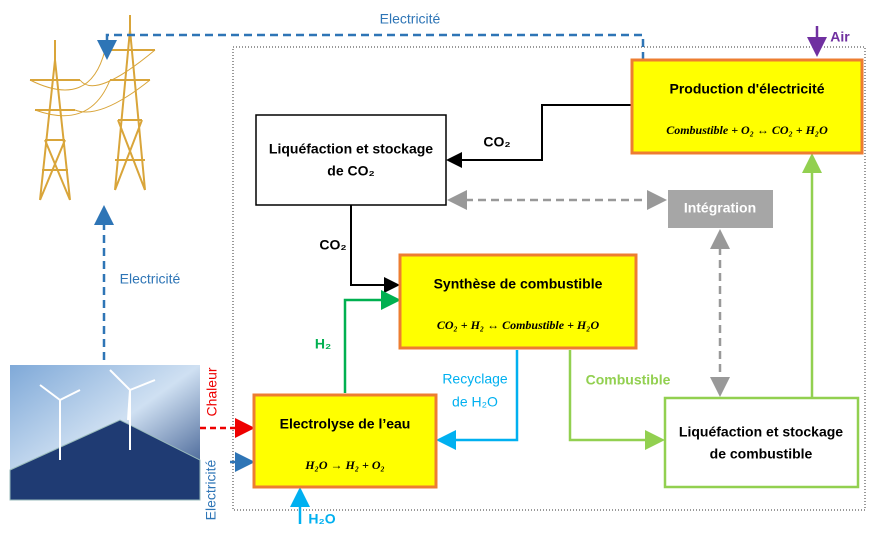  I want to click on node-title: Intégration, so click(720, 208).